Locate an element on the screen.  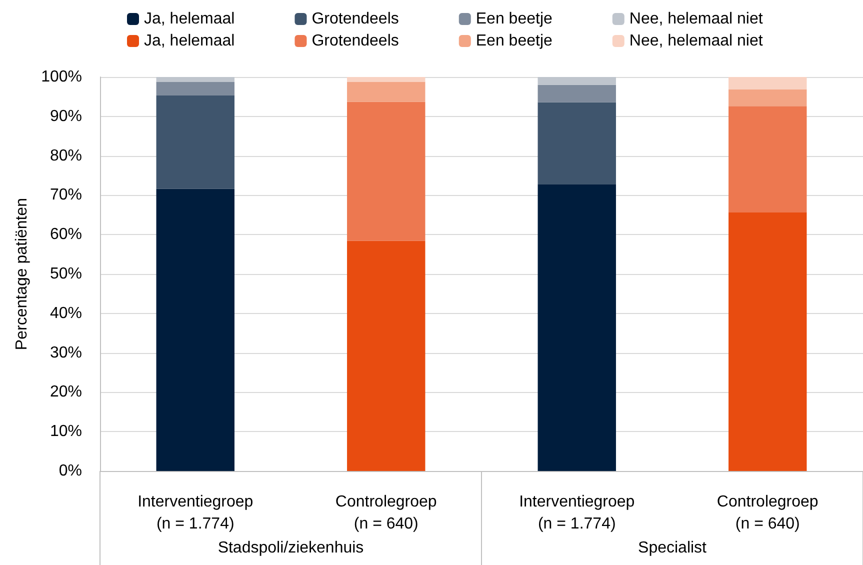
y-tick-label: 0% is located at coordinates (70, 471).